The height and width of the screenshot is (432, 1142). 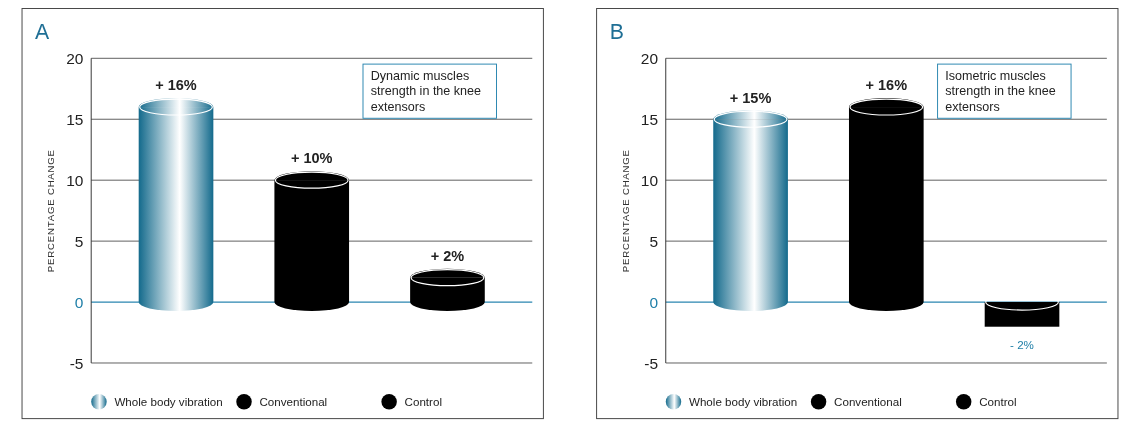 I want to click on annotation: Dynamic muscles strength in the knee extensors, so click(x=426, y=91).